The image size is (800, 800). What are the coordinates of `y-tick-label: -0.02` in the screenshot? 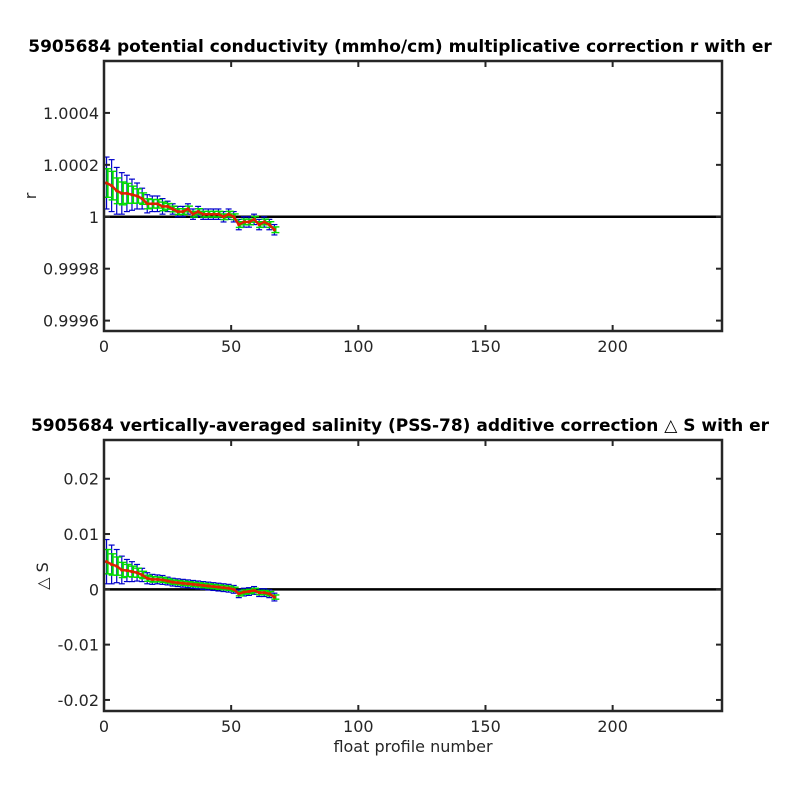 It's located at (78, 700).